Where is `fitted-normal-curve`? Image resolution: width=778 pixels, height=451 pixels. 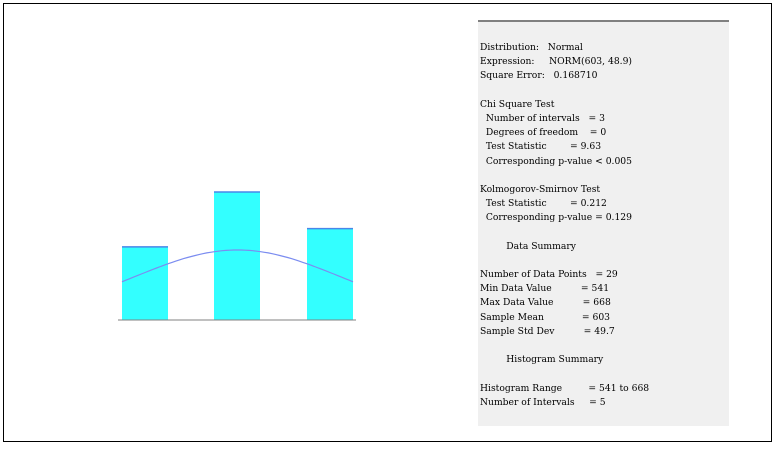 fitted-normal-curve is located at coordinates (237, 266).